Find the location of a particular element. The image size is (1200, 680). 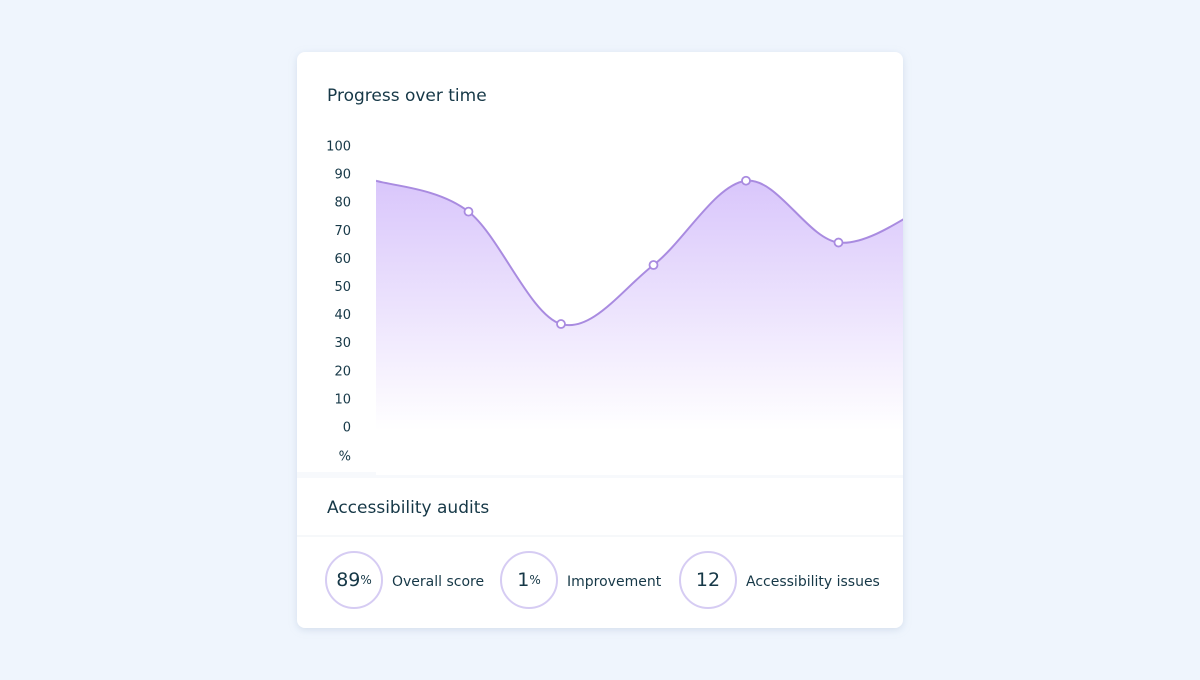

y-tick-label: 20 is located at coordinates (342, 371).